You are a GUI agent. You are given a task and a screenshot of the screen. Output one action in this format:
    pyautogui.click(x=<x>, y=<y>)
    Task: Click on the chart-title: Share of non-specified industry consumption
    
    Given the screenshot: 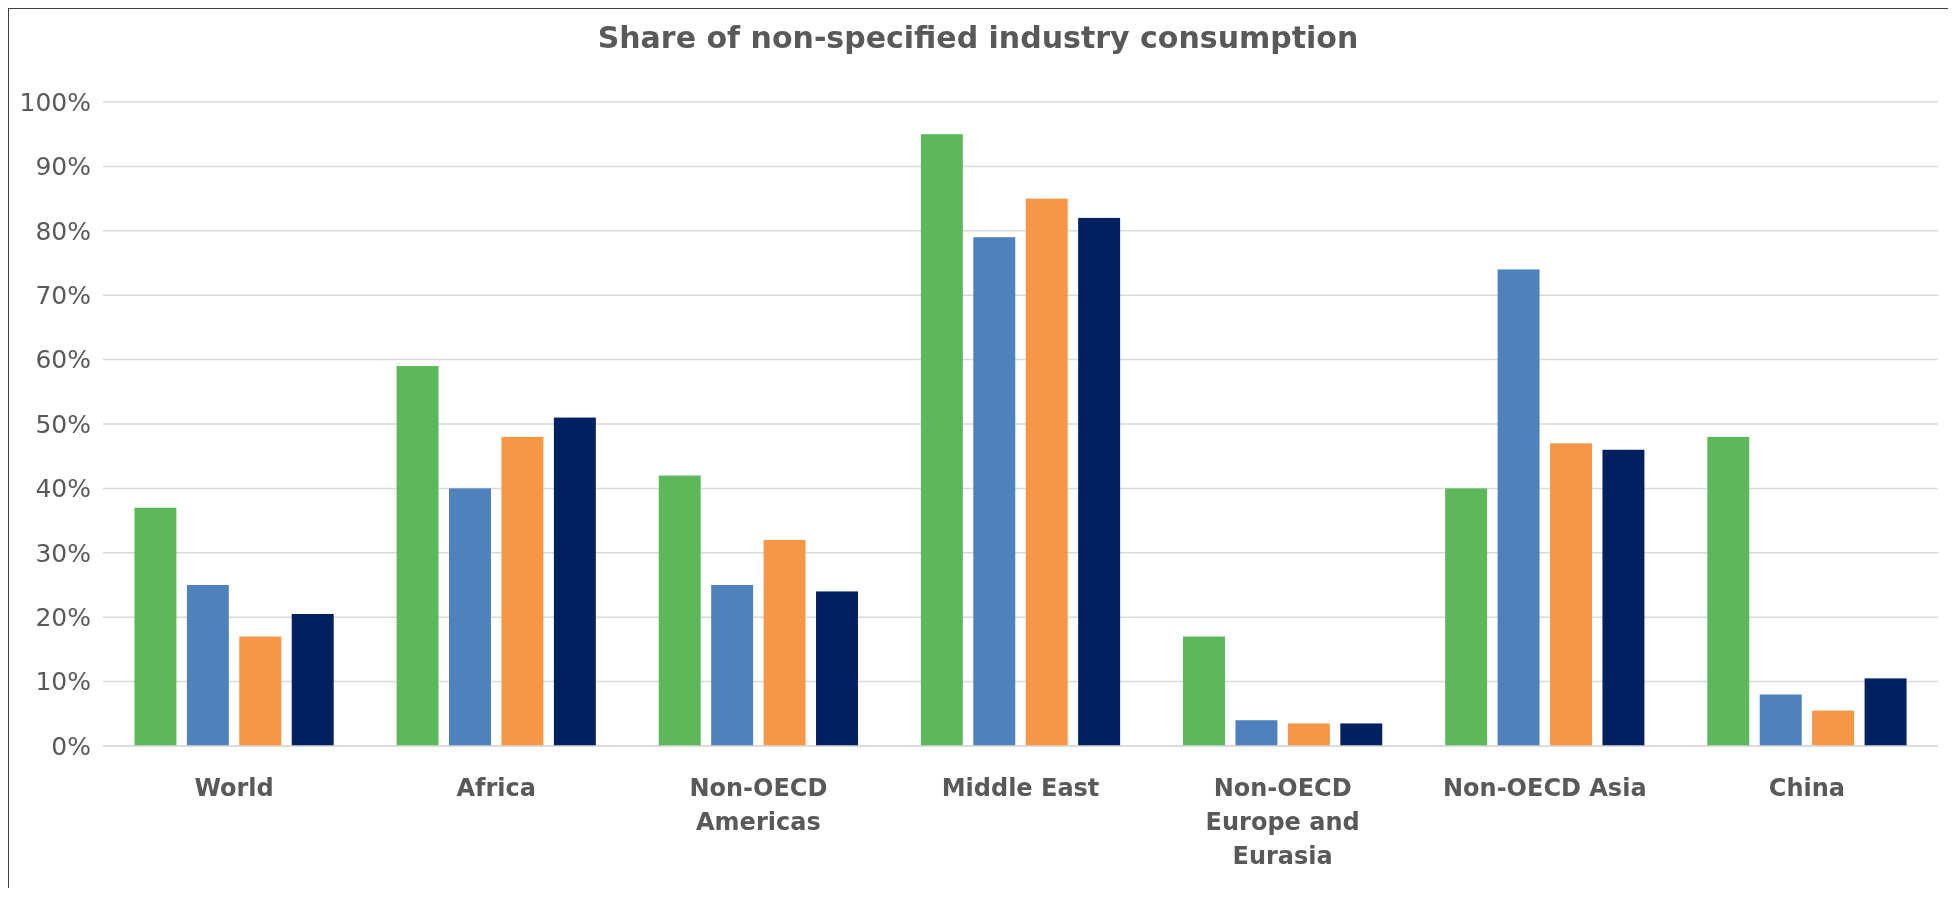 What is the action you would take?
    pyautogui.click(x=978, y=37)
    